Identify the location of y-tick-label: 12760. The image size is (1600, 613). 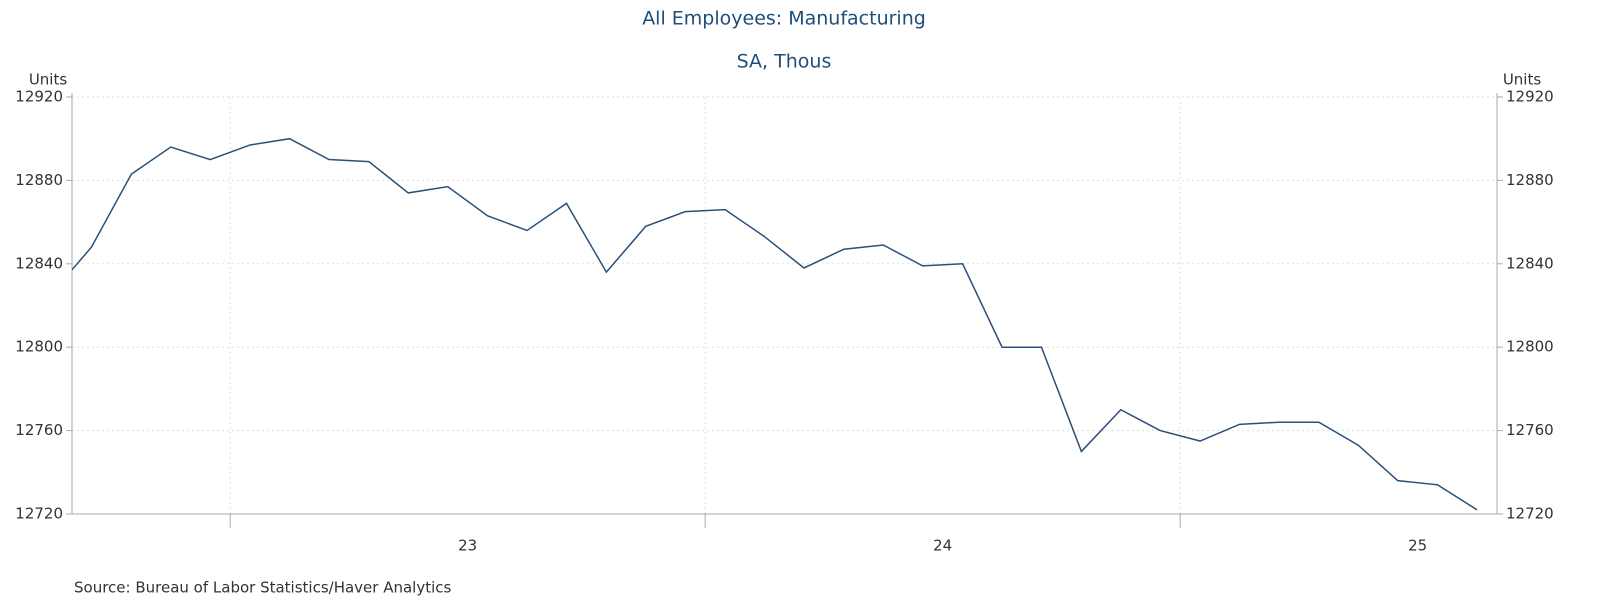
(39, 430).